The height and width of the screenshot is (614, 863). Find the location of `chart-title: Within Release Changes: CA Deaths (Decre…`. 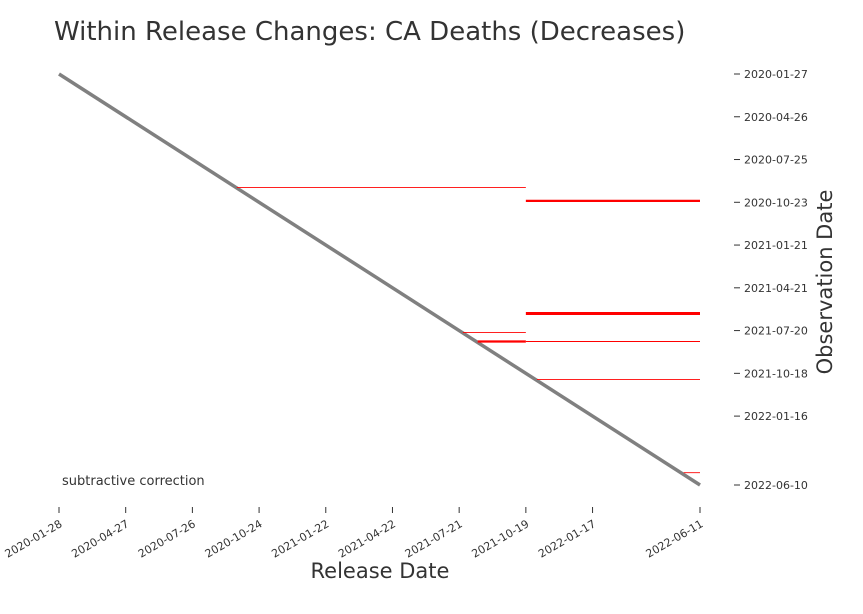

chart-title: Within Release Changes: CA Deaths (Decre… is located at coordinates (369, 32).